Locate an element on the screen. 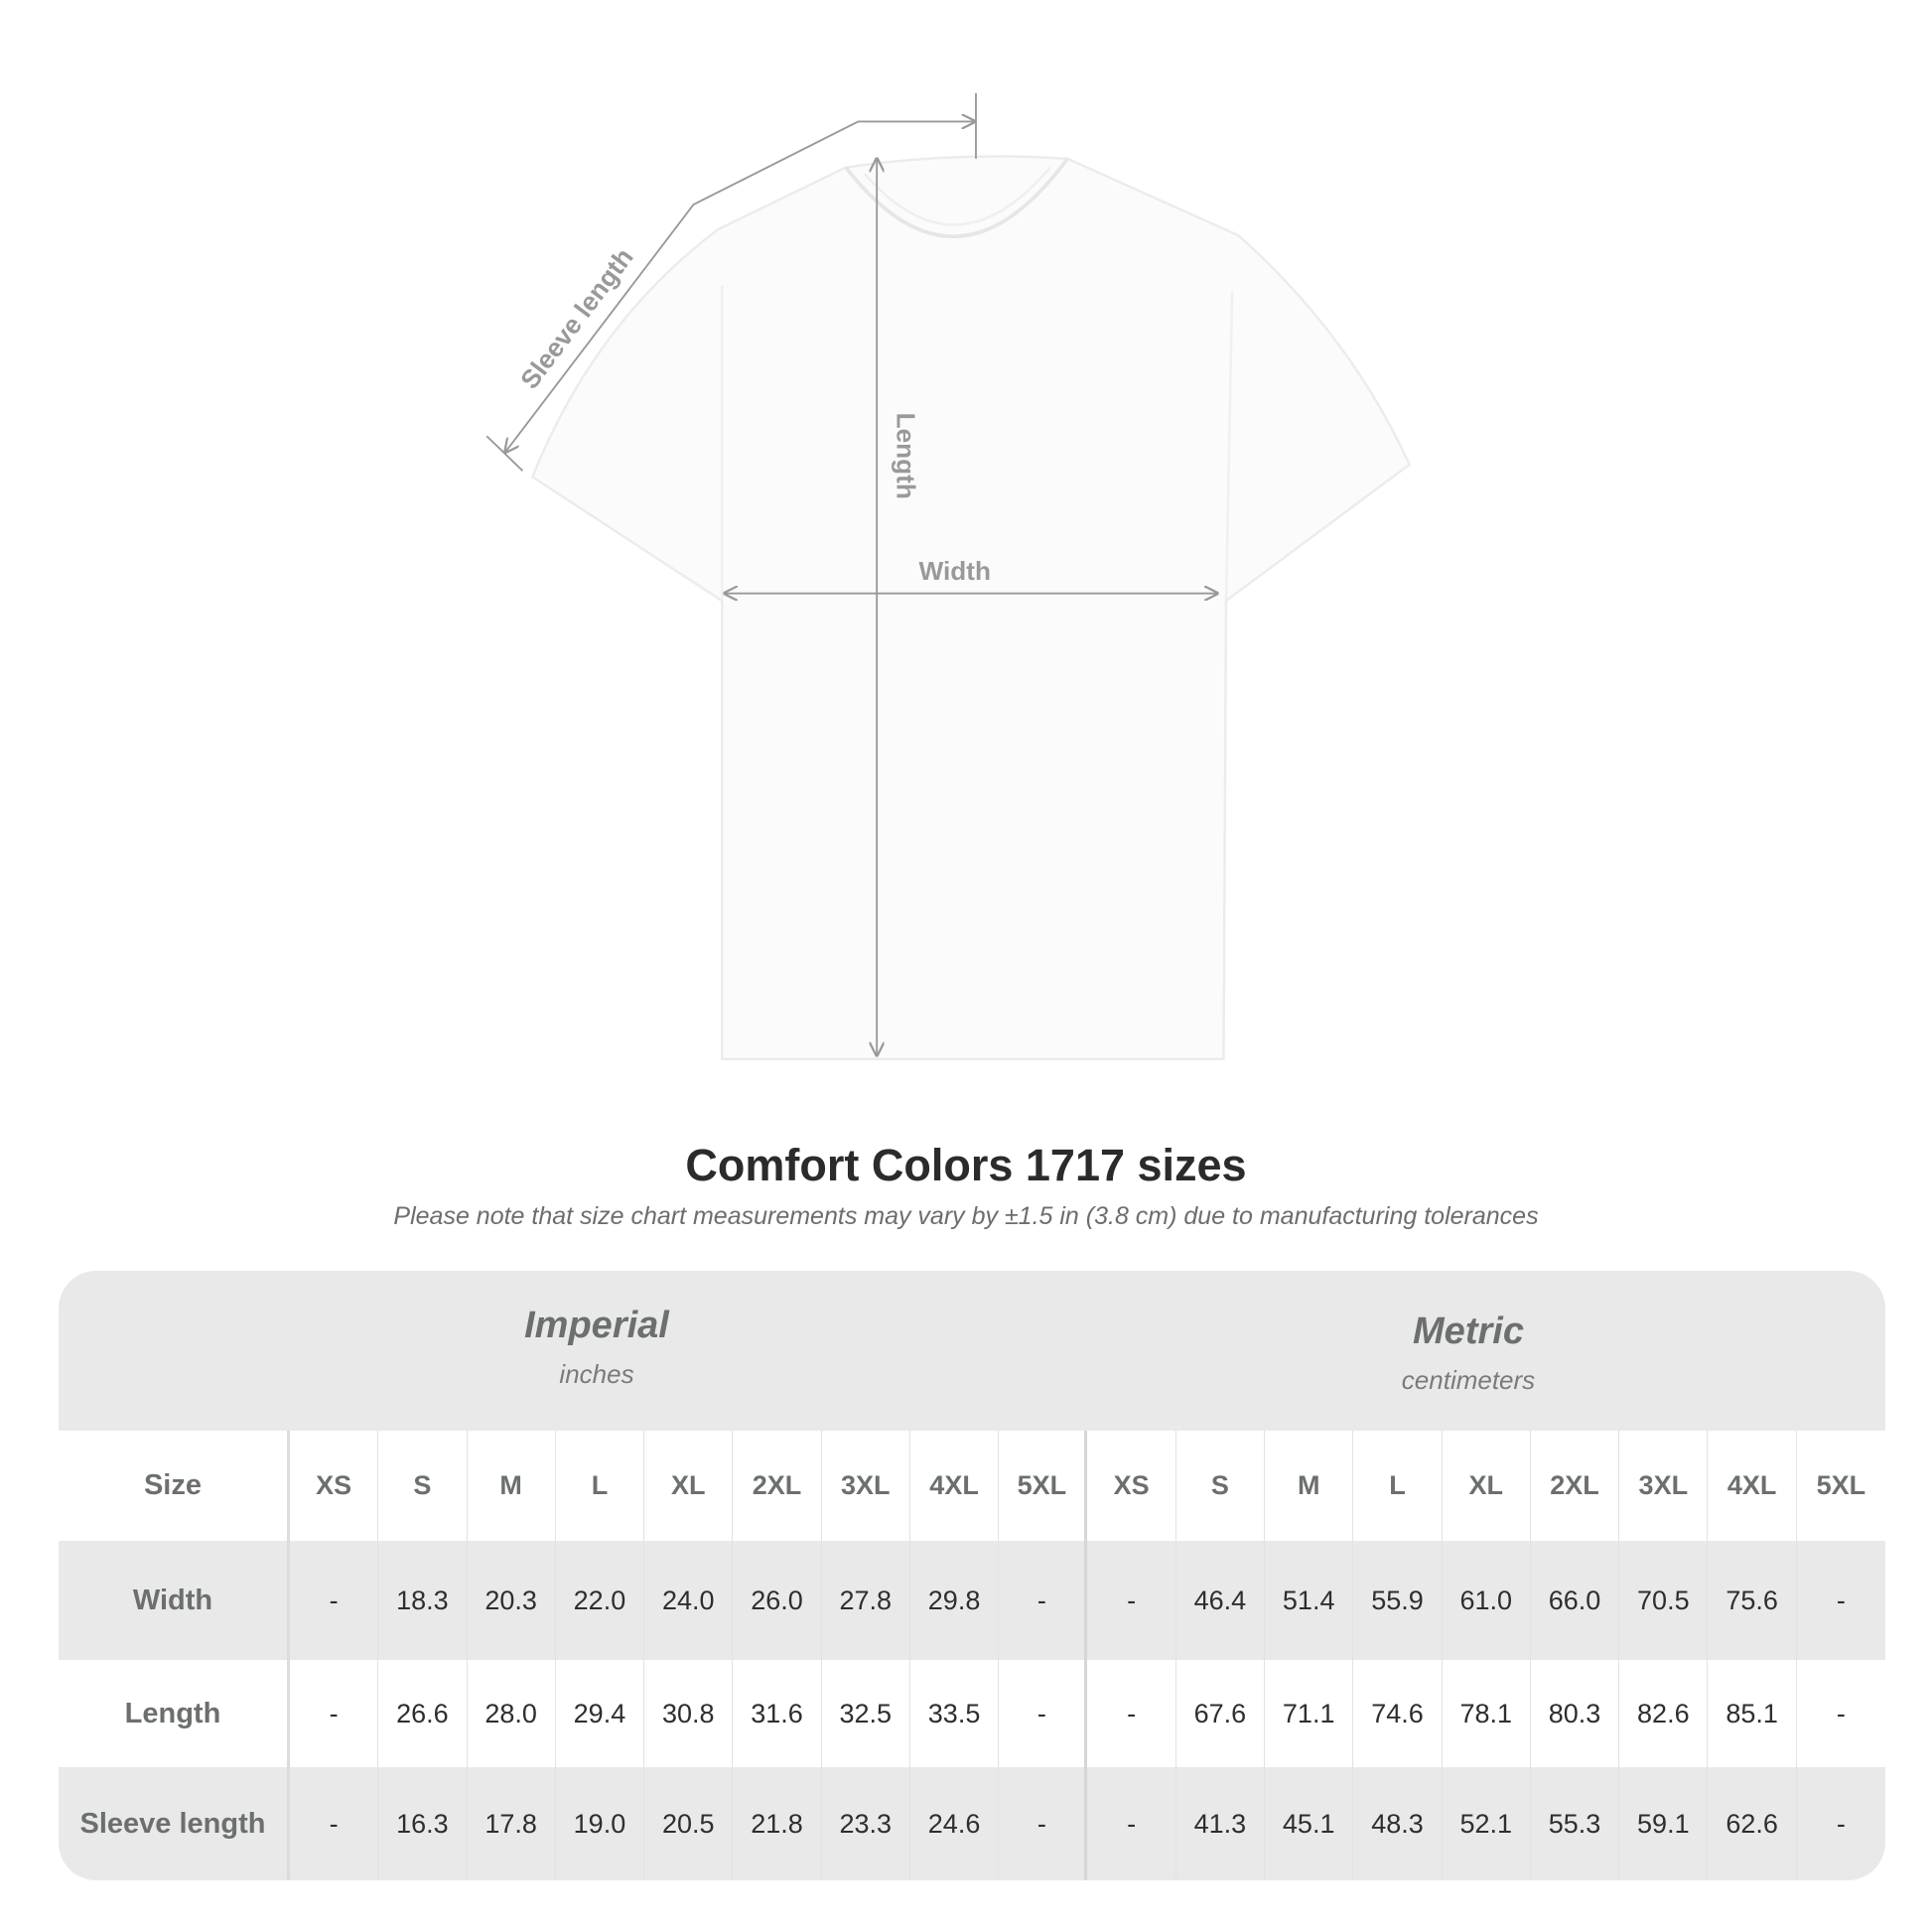 This screenshot has height=1932, width=1932. table-cell: 66.0 is located at coordinates (1576, 1600).